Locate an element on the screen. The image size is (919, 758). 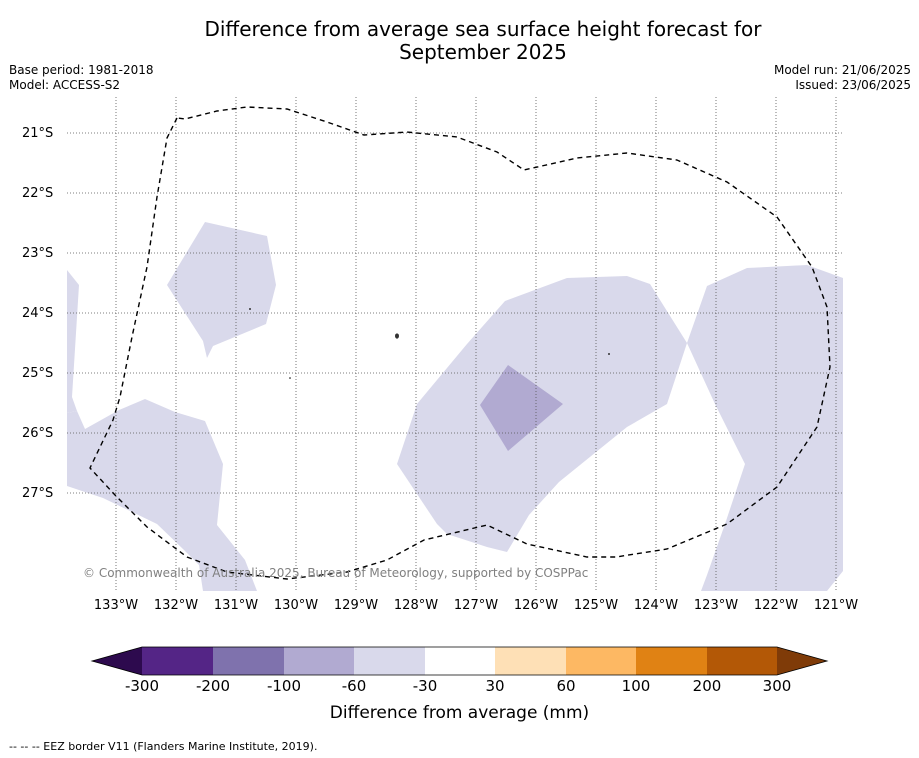
lon-label-130w: 130°W is located at coordinates (296, 605).